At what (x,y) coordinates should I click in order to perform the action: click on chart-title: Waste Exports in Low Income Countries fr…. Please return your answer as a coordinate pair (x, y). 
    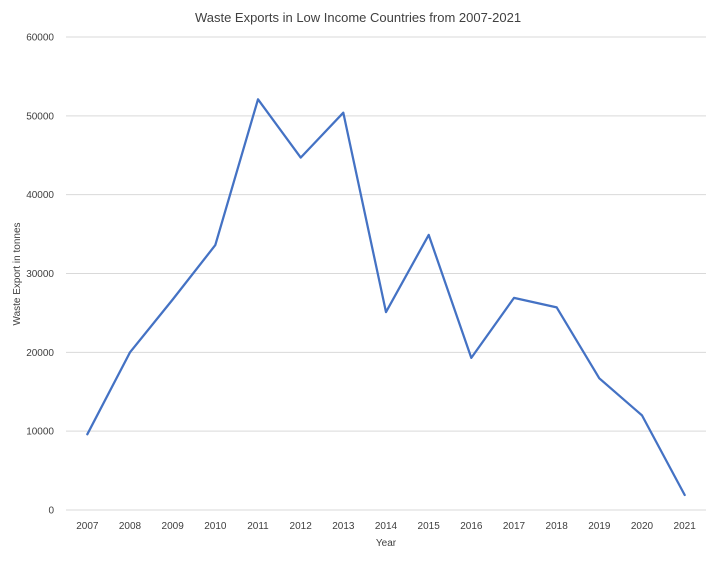
    Looking at the image, I should click on (358, 17).